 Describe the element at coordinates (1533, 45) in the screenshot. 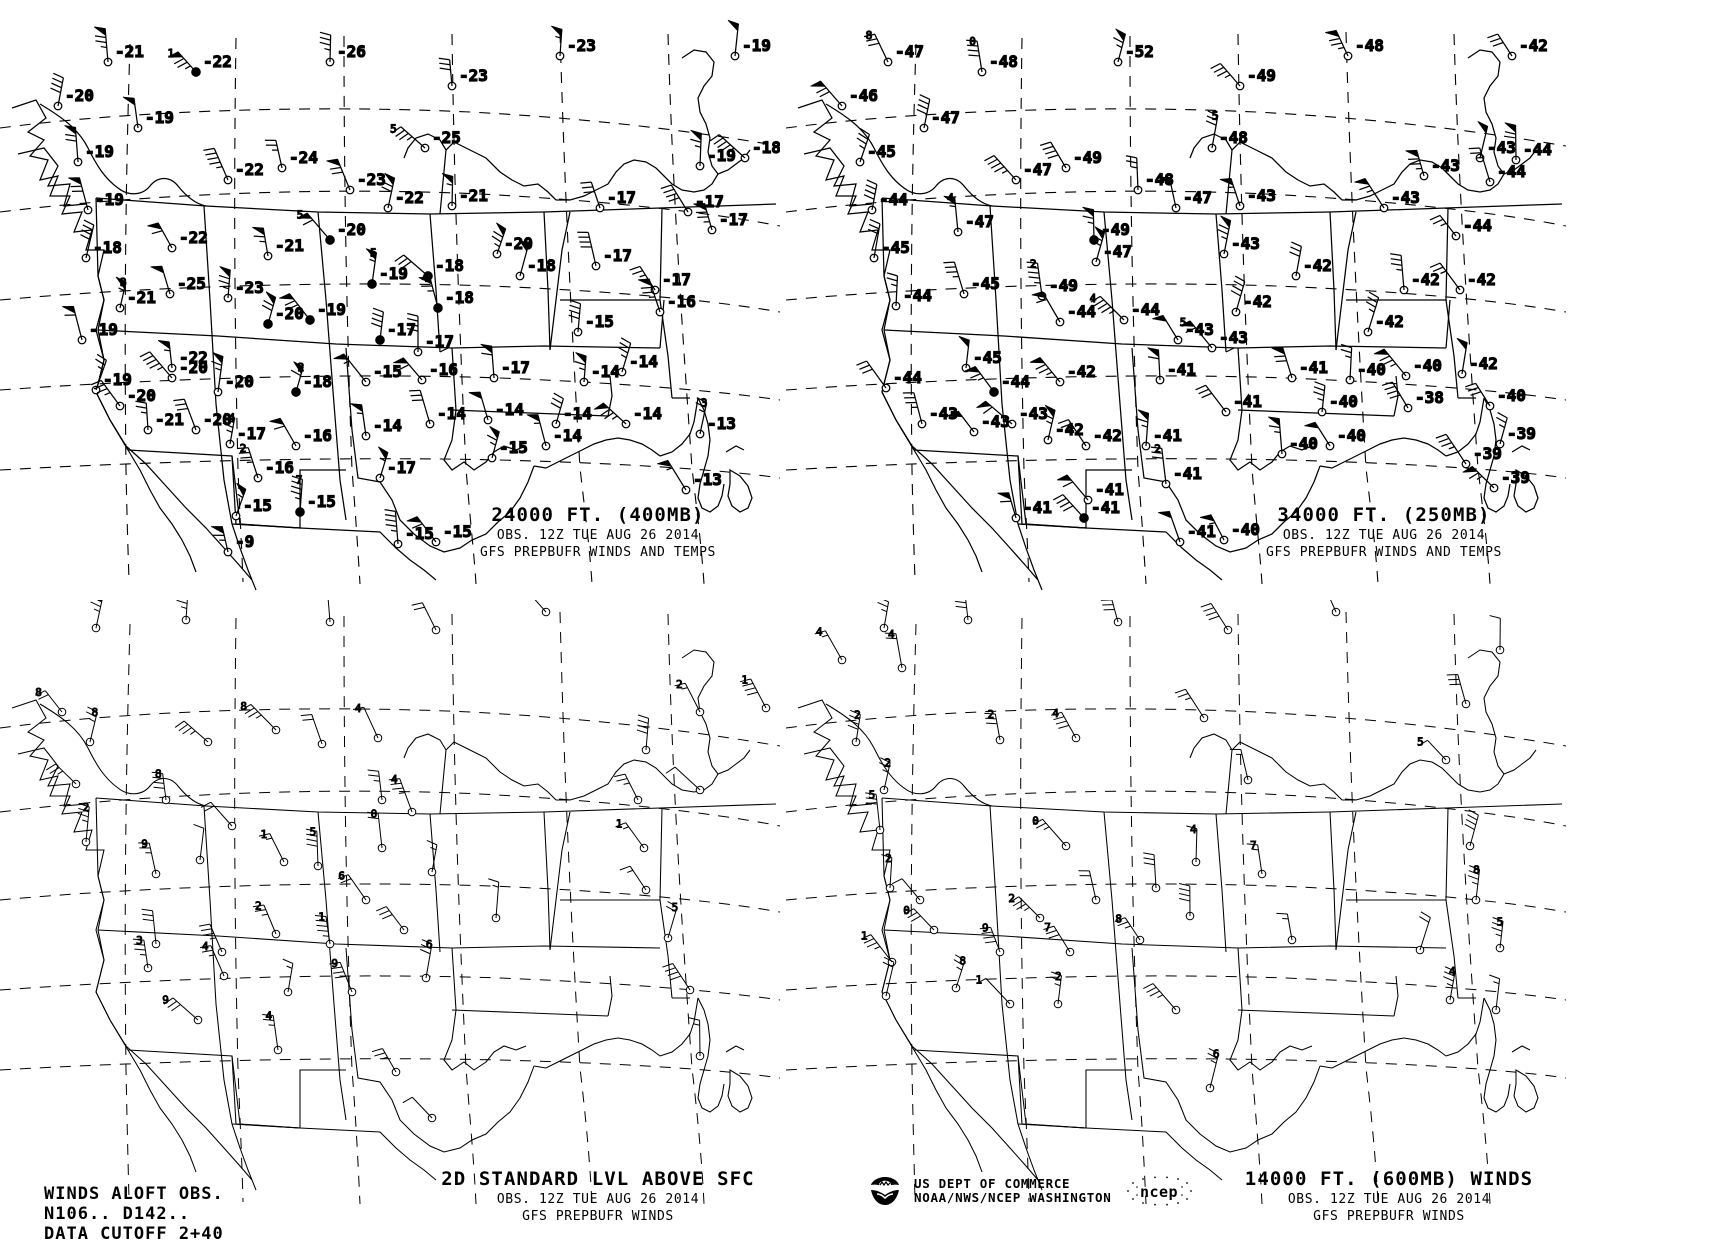

I see `svg-text: -42` at that location.